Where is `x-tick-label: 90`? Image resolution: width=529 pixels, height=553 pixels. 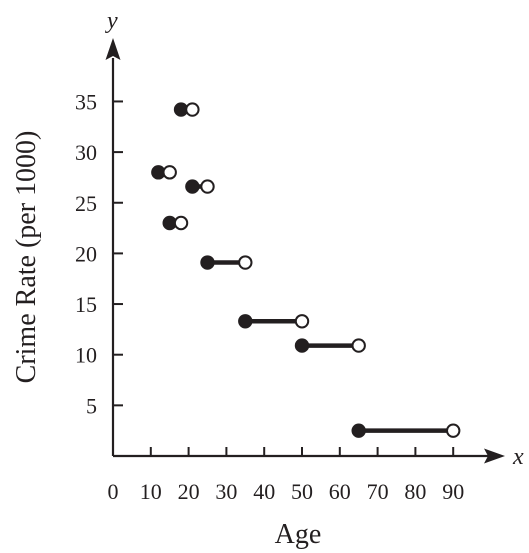
x-tick-label: 90 is located at coordinates (453, 491).